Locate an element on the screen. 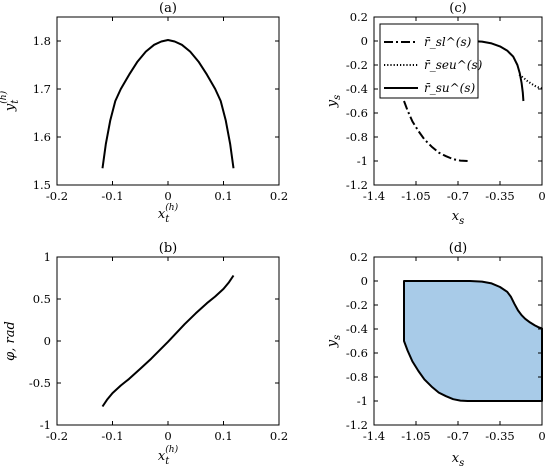 This screenshot has height=473, width=550. marks-c is located at coordinates (473, 101).